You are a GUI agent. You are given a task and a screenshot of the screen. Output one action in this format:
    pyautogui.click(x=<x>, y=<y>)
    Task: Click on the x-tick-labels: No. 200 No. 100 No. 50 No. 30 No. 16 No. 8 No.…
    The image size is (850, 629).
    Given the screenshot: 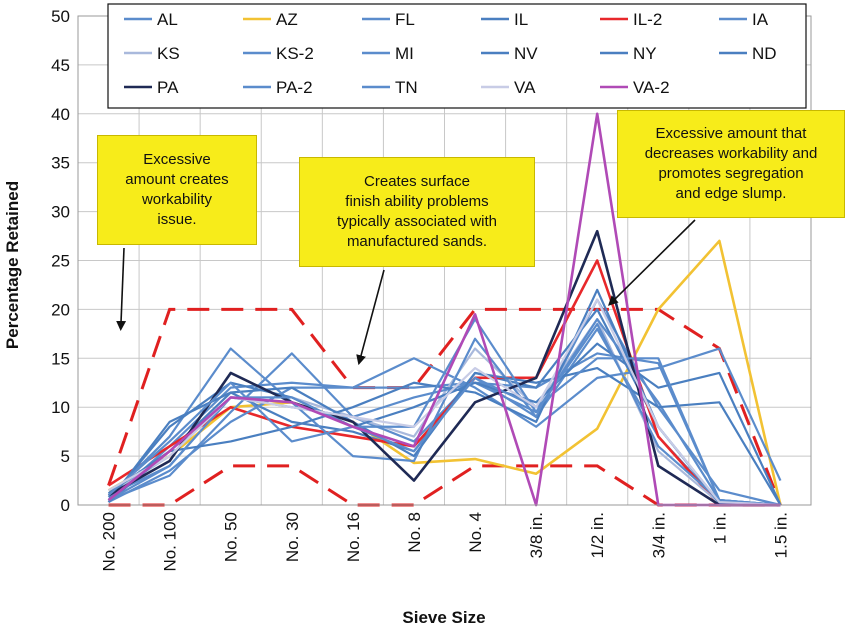 What is the action you would take?
    pyautogui.click(x=445, y=542)
    